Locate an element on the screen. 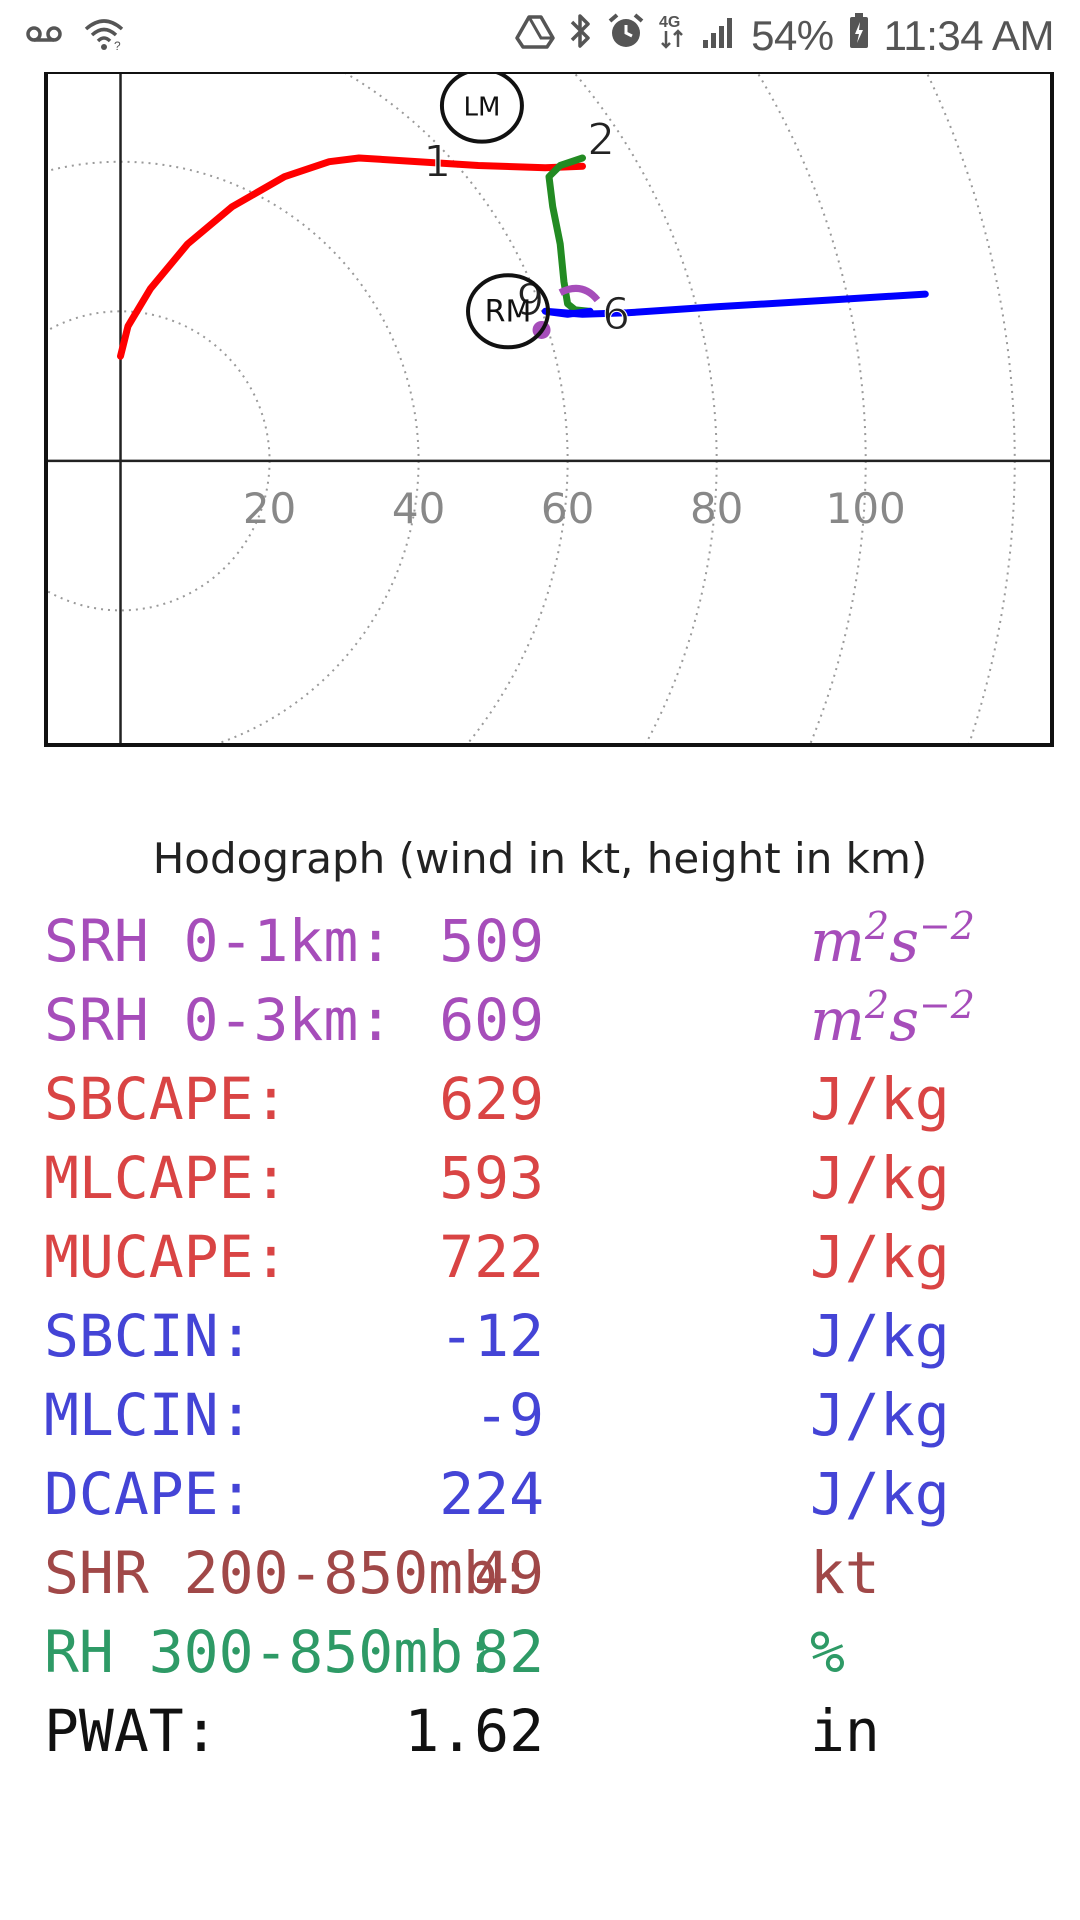  battery-percent: 54% is located at coordinates (792, 35).